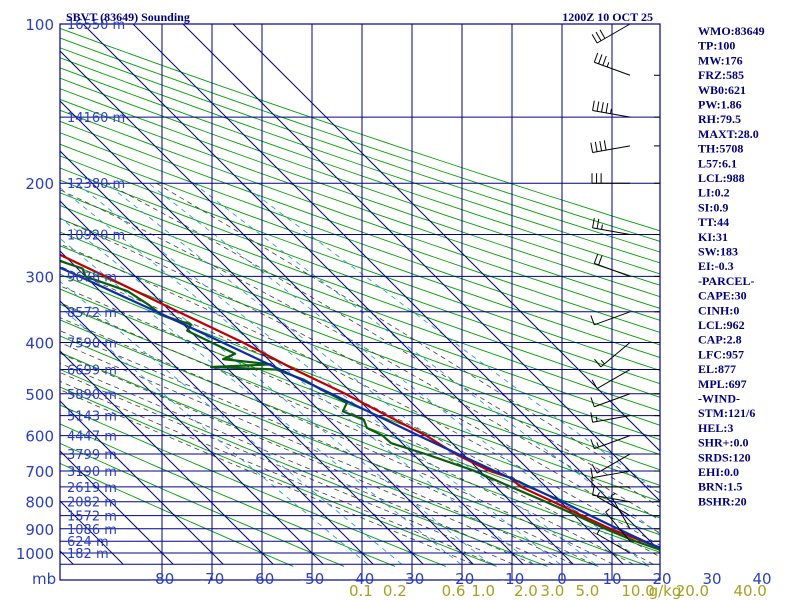 The width and height of the screenshot is (800, 600). What do you see at coordinates (720, 60) in the screenshot?
I see `index-value: MW:176` at bounding box center [720, 60].